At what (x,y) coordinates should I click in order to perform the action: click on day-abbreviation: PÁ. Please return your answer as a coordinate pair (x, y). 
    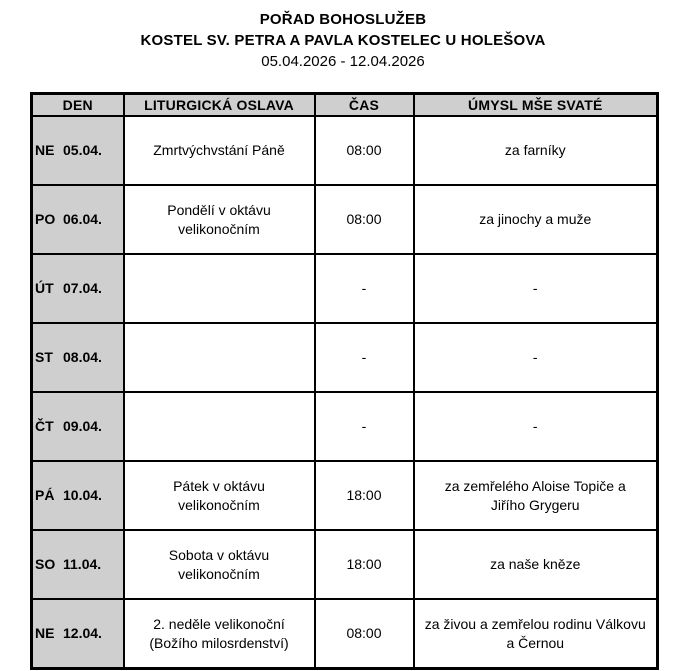
    Looking at the image, I should click on (45, 495).